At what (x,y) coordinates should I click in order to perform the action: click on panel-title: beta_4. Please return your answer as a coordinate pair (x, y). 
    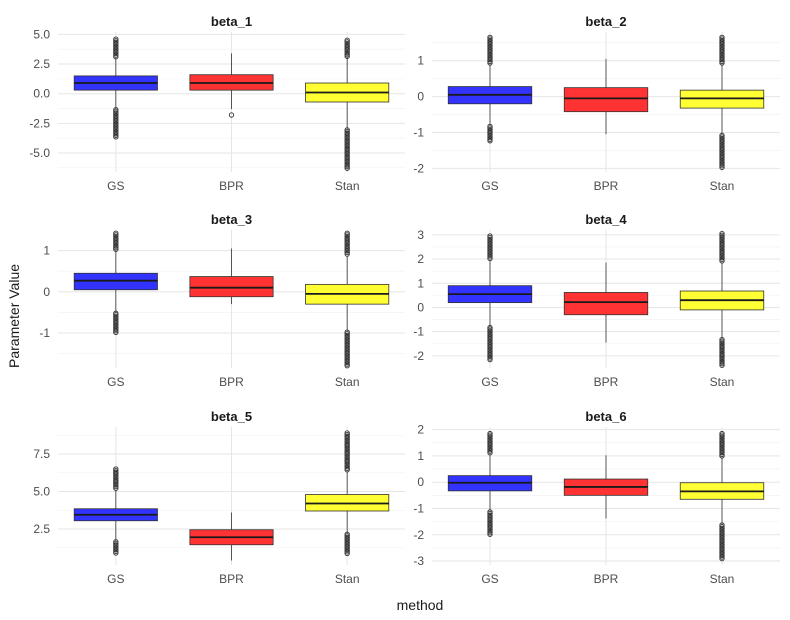
    Looking at the image, I should click on (606, 219).